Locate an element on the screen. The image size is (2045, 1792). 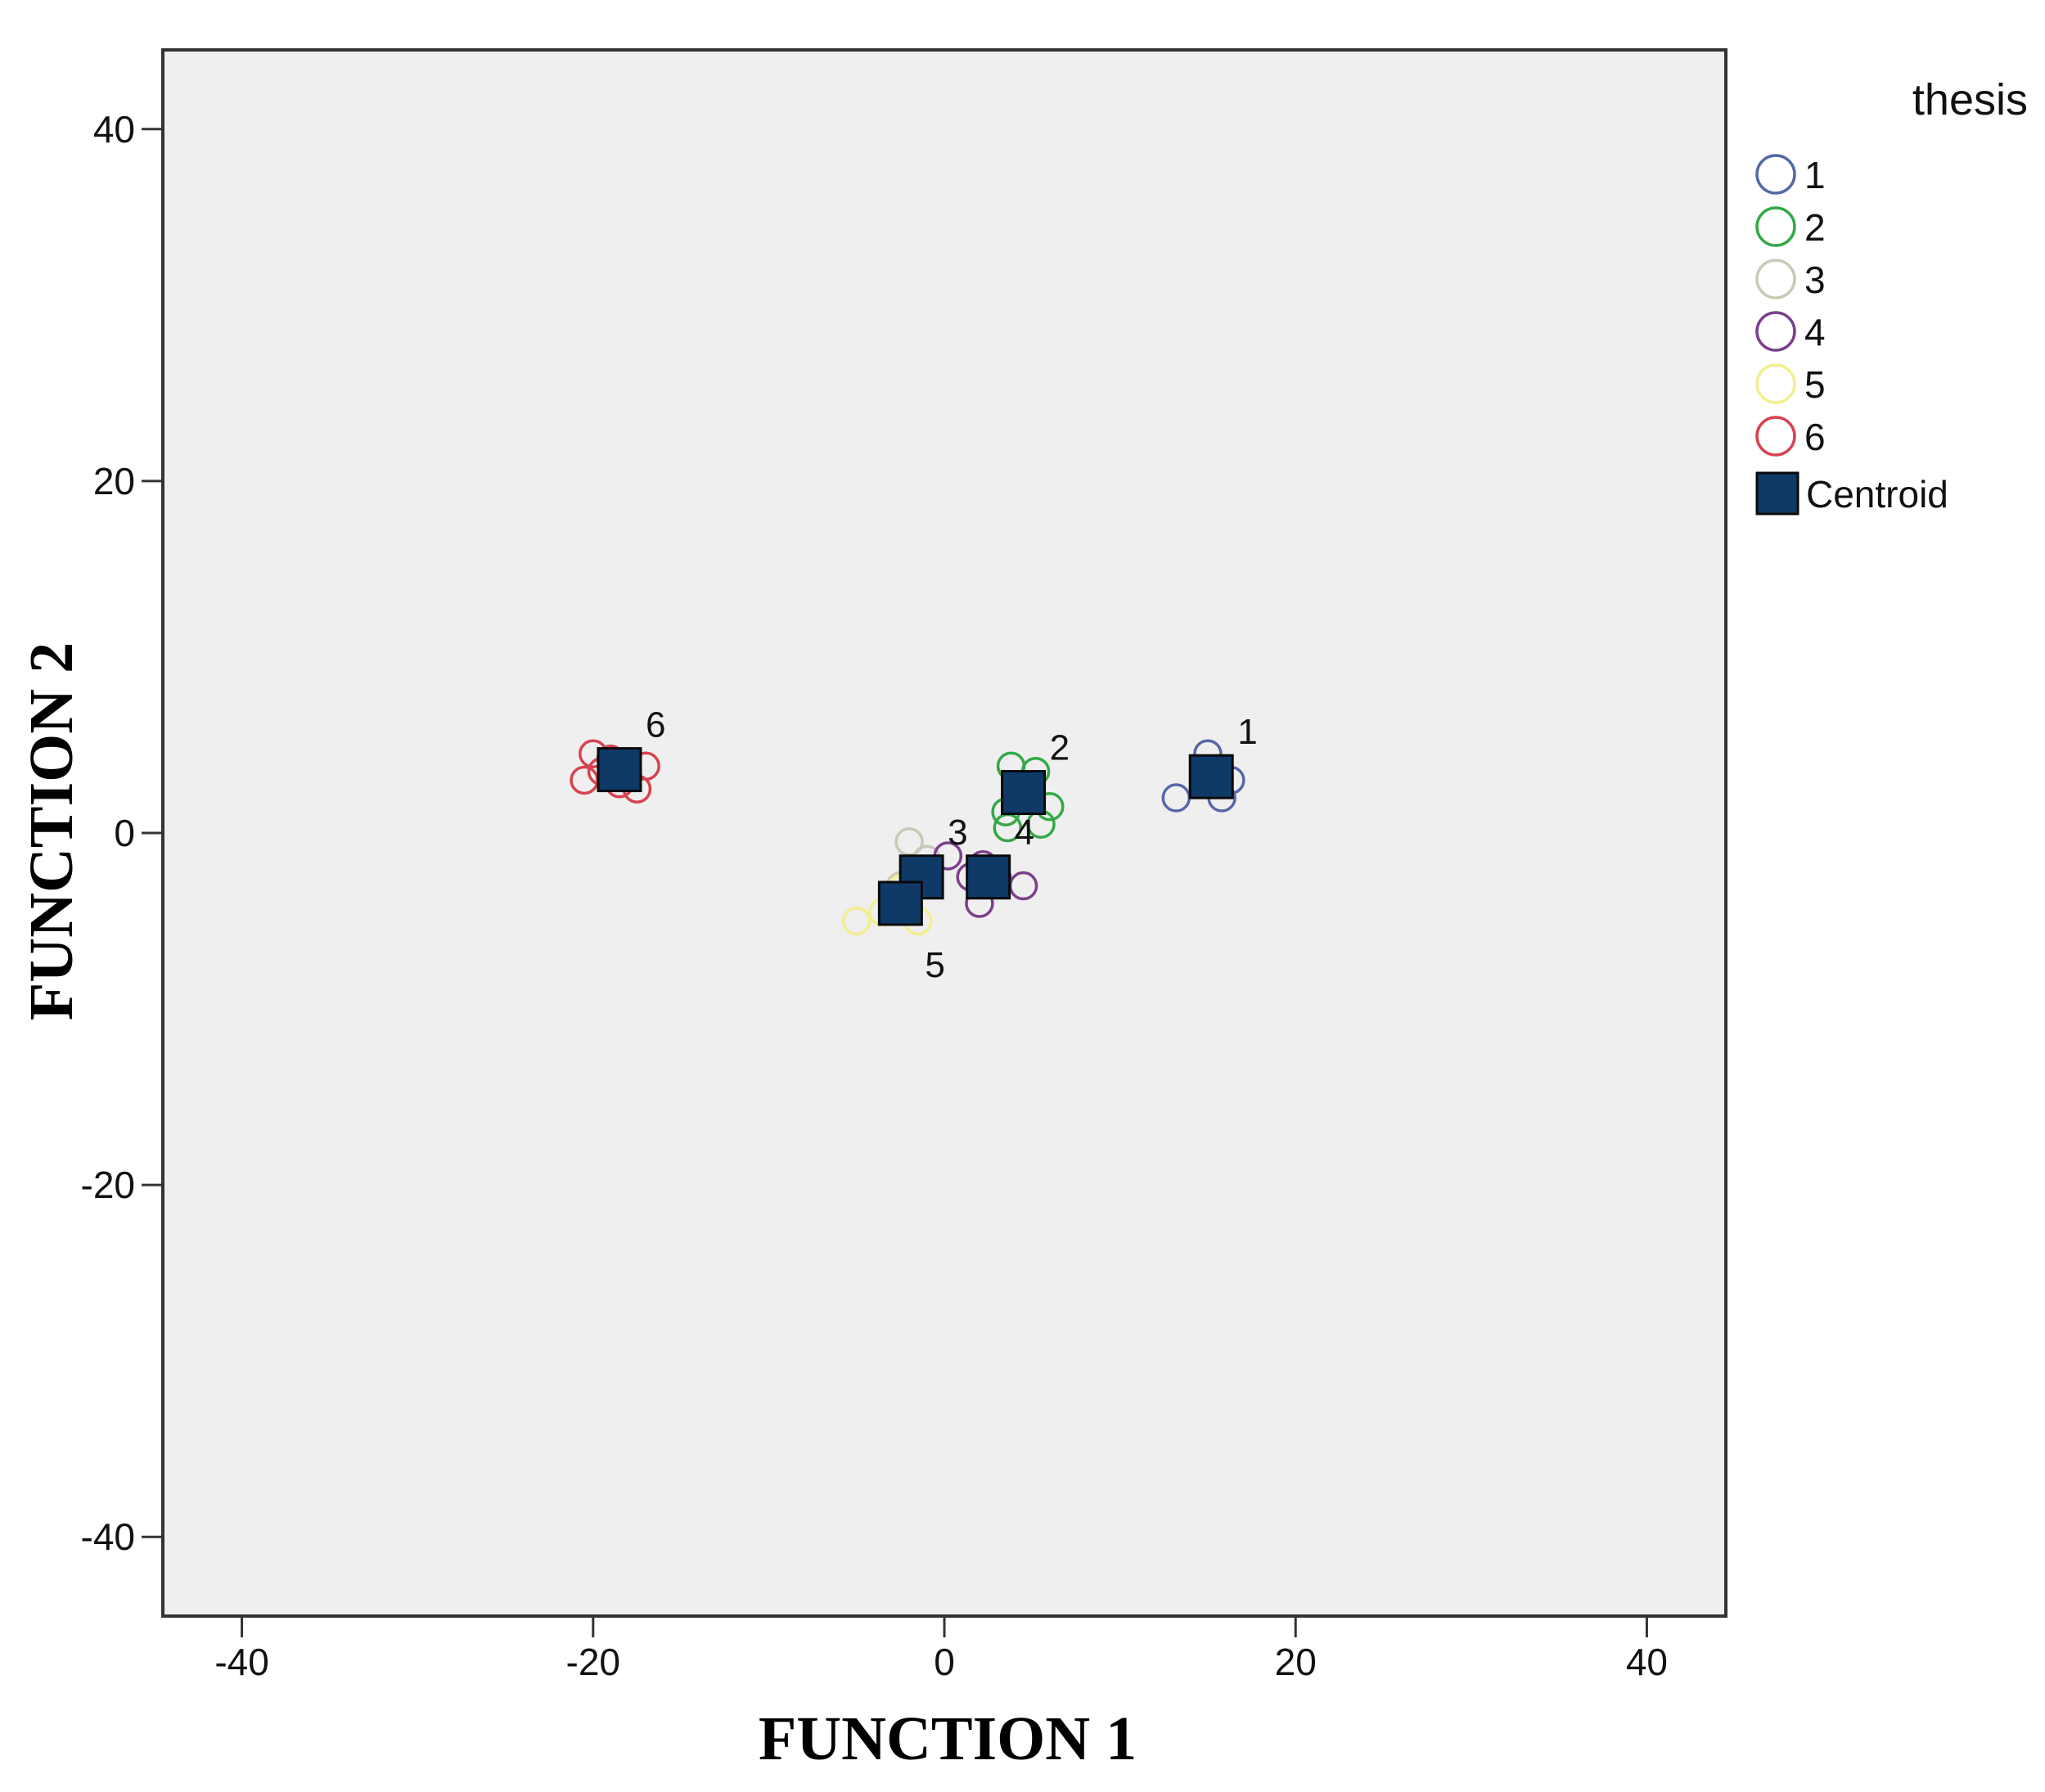
x-tick-label: -40 is located at coordinates (241, 1662).